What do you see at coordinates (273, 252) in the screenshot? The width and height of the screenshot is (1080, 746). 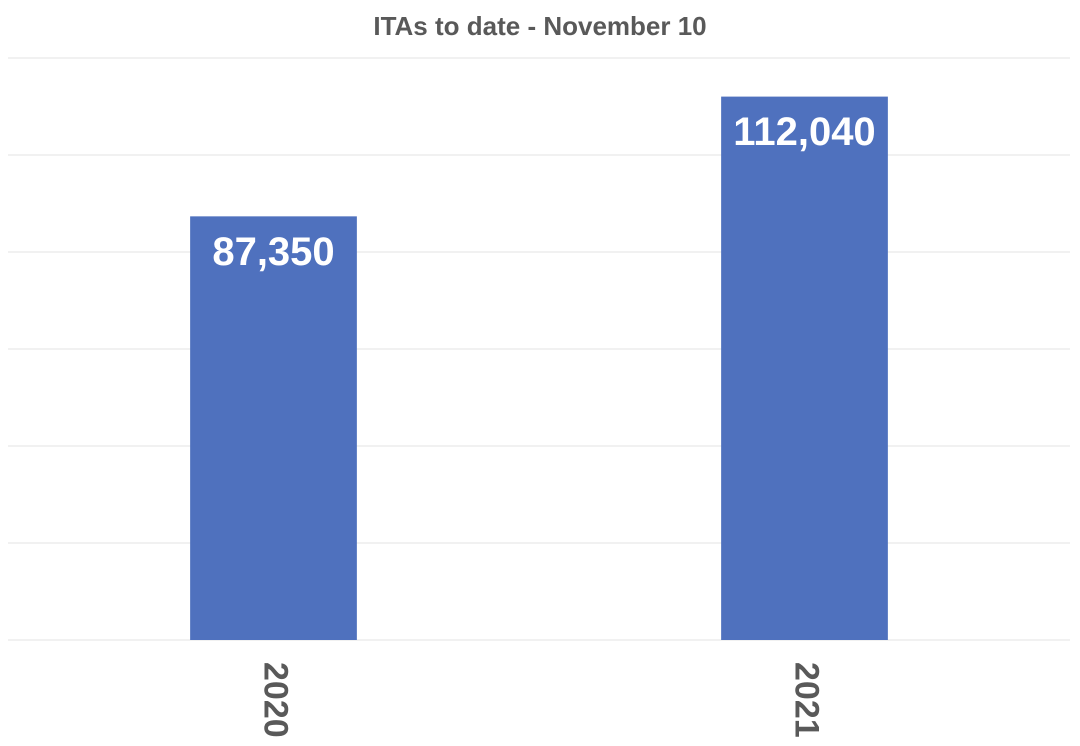 I see `value-label: 87,350` at bounding box center [273, 252].